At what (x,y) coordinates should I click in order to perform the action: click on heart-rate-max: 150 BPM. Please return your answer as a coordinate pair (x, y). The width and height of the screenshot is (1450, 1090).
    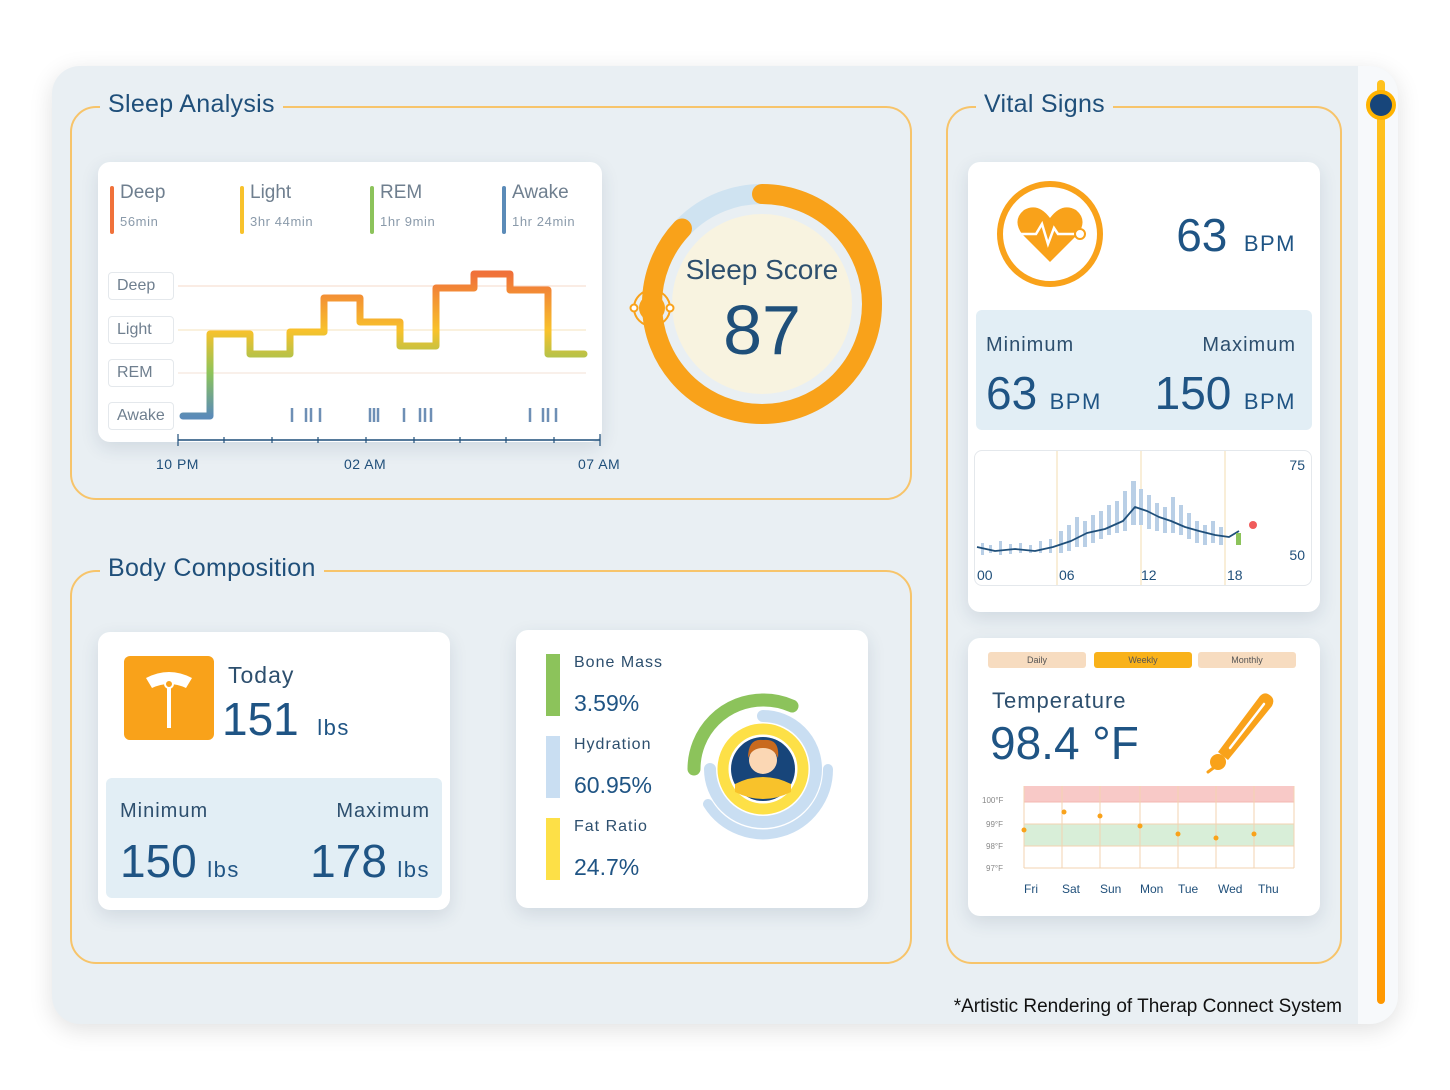
    Looking at the image, I should click on (1225, 393).